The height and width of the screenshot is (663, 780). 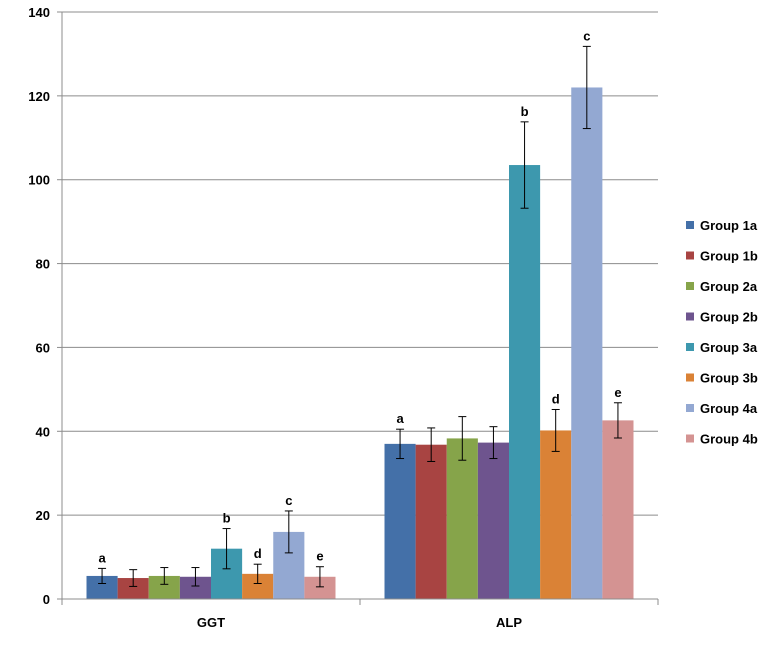 What do you see at coordinates (729, 256) in the screenshot?
I see `legend-label: Group 1b` at bounding box center [729, 256].